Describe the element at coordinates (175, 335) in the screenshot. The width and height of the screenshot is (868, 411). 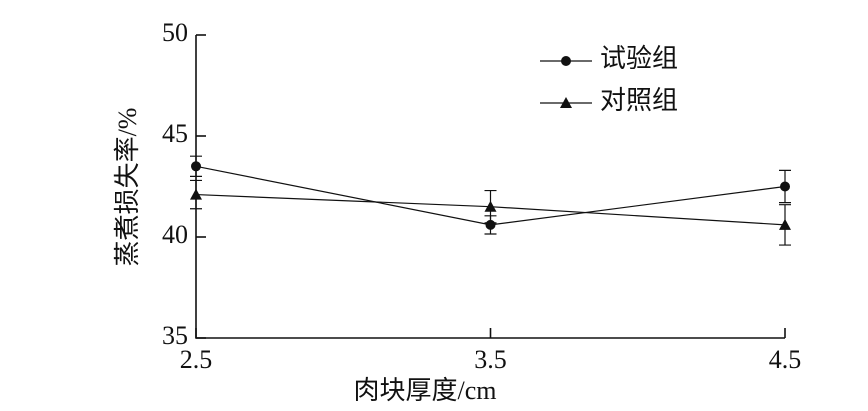
I see `y-tick-label: 35` at that location.